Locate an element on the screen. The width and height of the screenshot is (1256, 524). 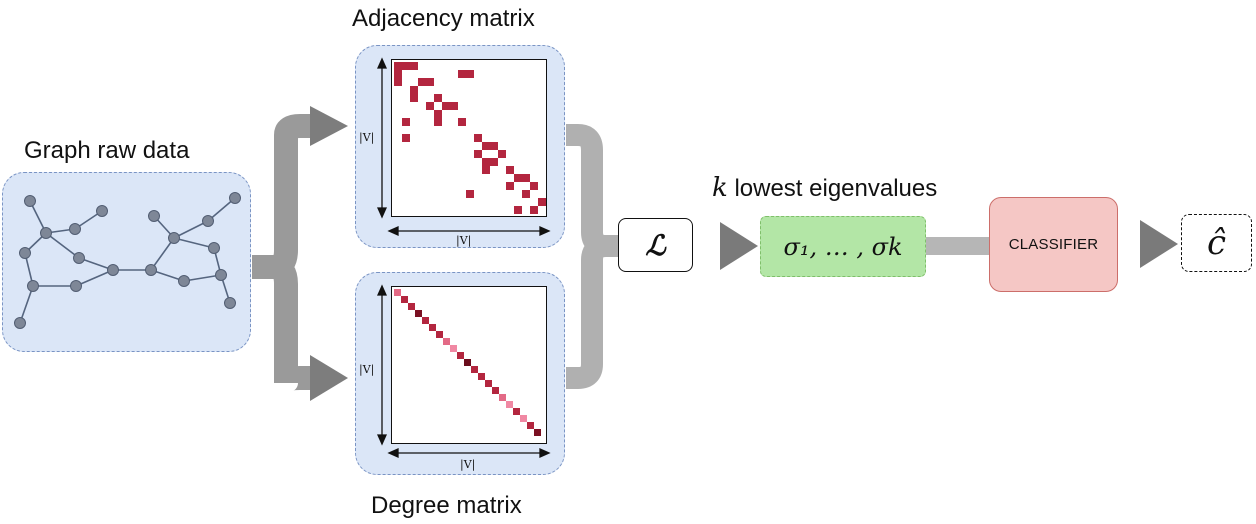
eigenvalues-box: σ₁, … , σk is located at coordinates (843, 246).